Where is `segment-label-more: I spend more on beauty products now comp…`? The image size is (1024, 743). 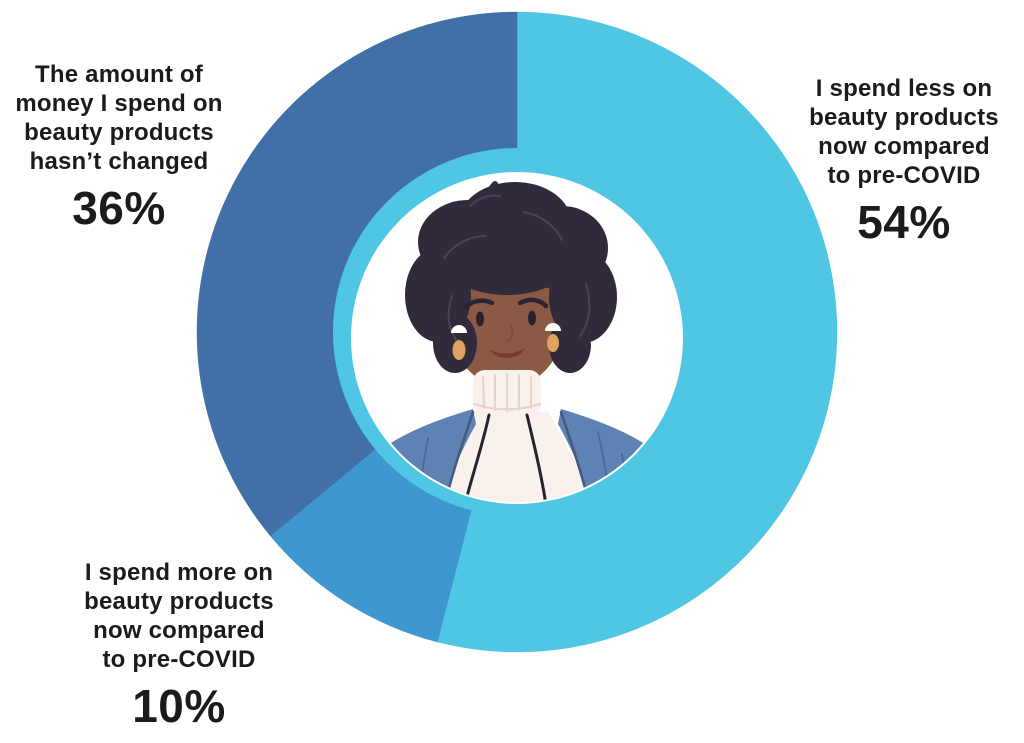 segment-label-more: I spend more on beauty products now comp… is located at coordinates (179, 616).